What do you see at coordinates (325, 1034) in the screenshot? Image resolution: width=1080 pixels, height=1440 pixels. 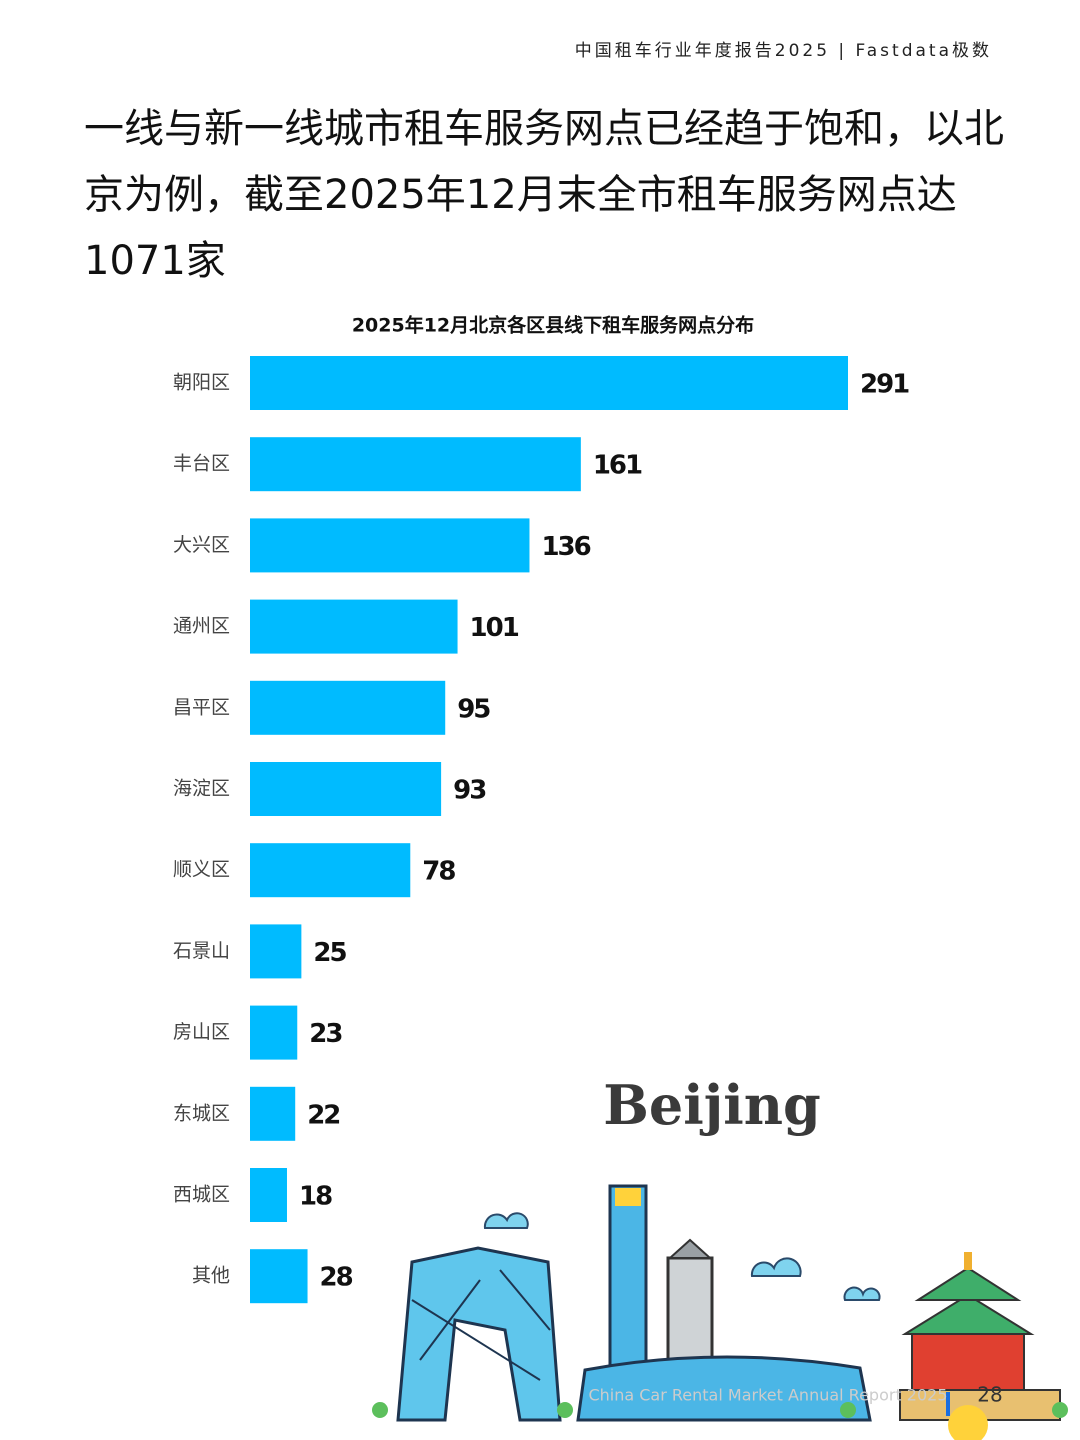 I see `value-label: 23` at bounding box center [325, 1034].